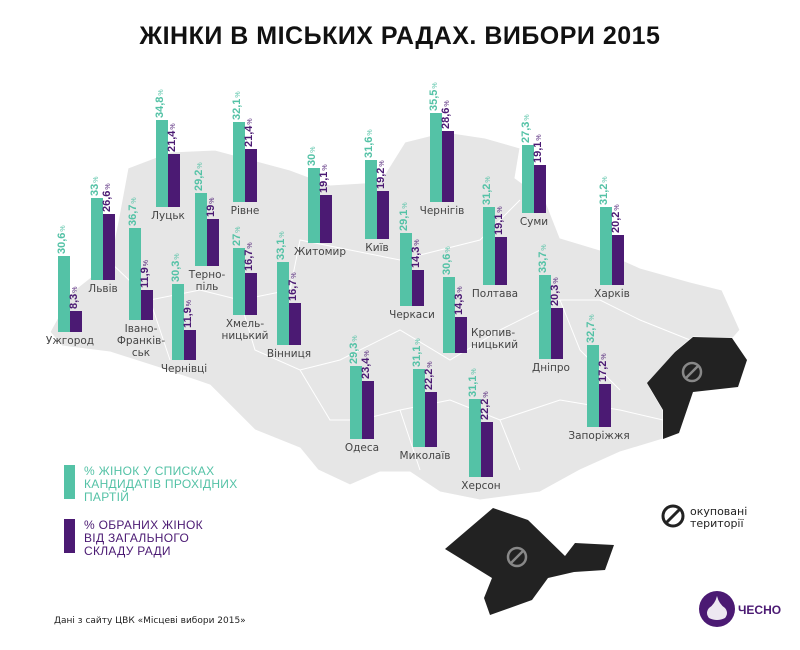 The image size is (800, 650). Describe the element at coordinates (442, 211) in the screenshot. I see `city-label: Чернігів` at that location.